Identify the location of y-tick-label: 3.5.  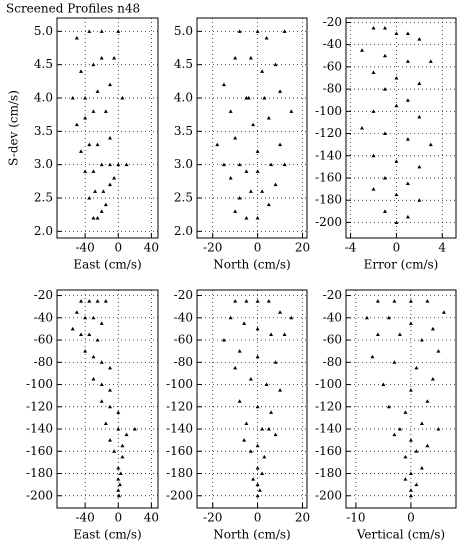
(43, 131).